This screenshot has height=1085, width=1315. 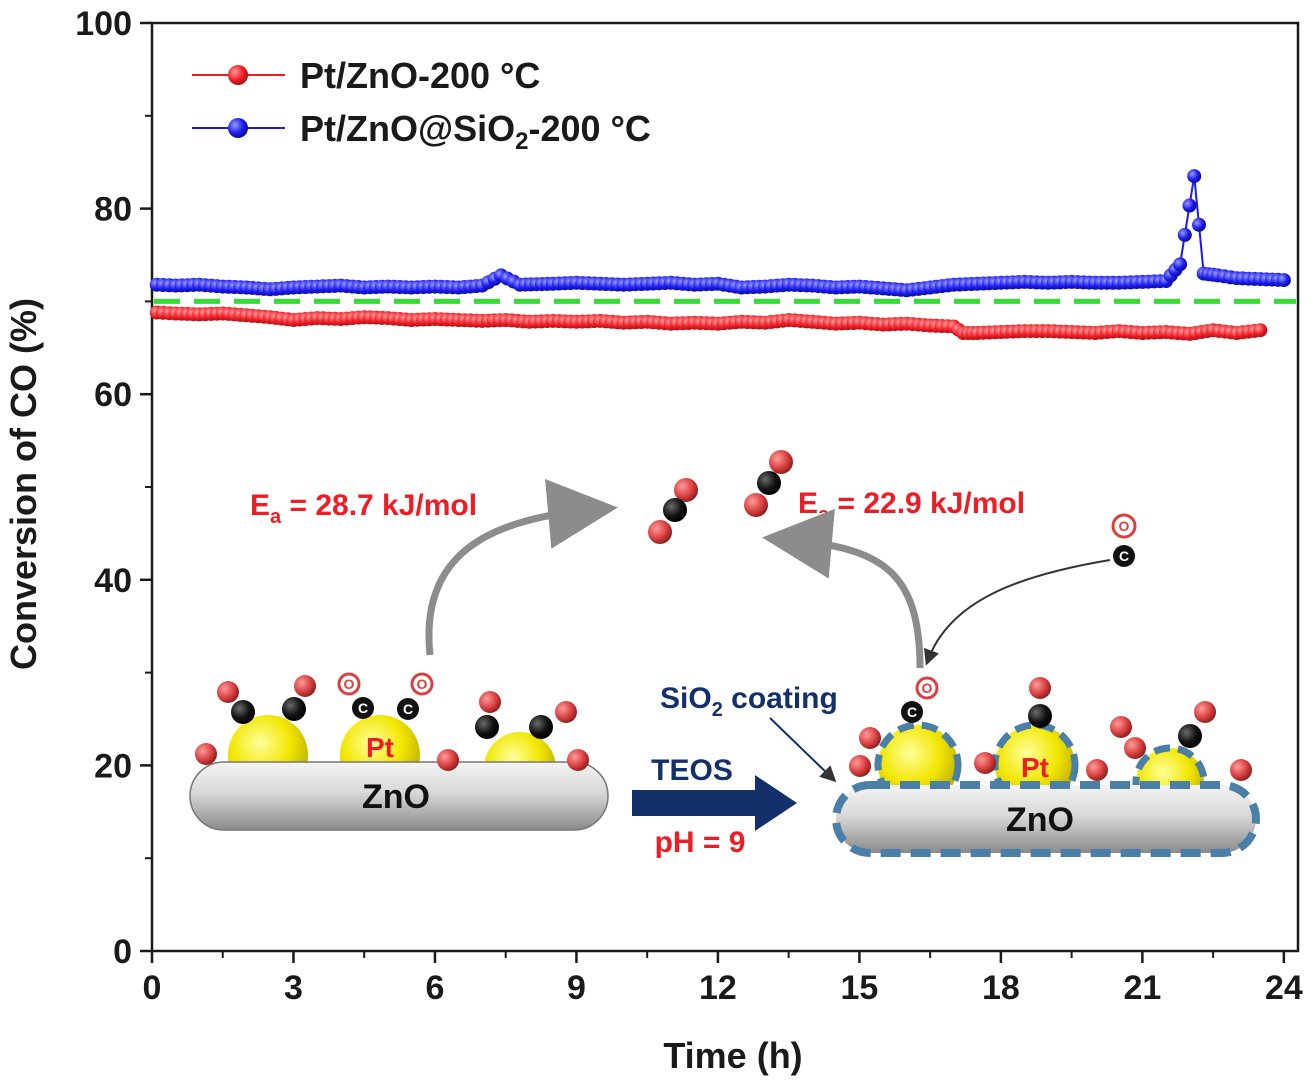 What do you see at coordinates (700, 842) in the screenshot?
I see `ph-label: pH = 9` at bounding box center [700, 842].